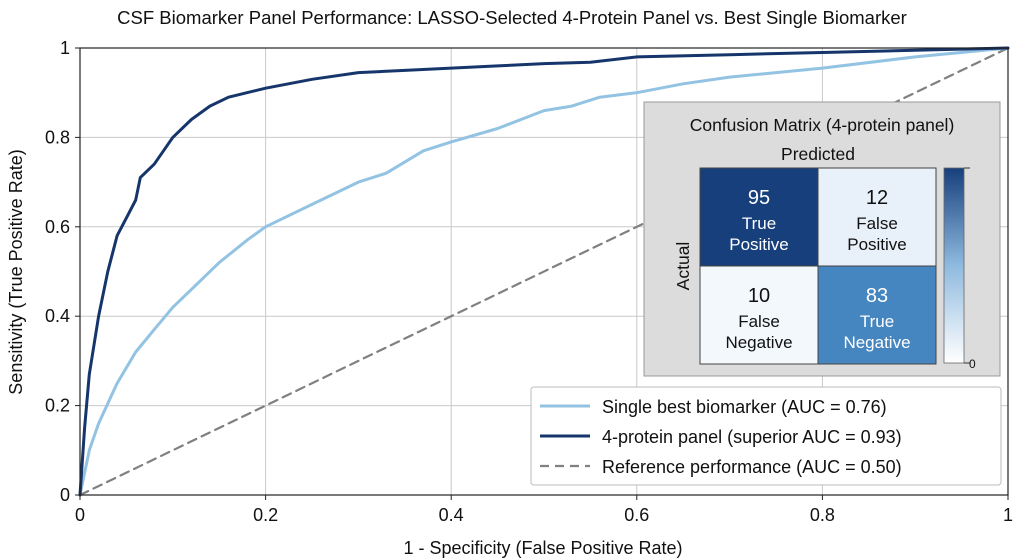 The width and height of the screenshot is (1024, 559). Describe the element at coordinates (57, 316) in the screenshot. I see `y-tick-label: 0.4` at that location.